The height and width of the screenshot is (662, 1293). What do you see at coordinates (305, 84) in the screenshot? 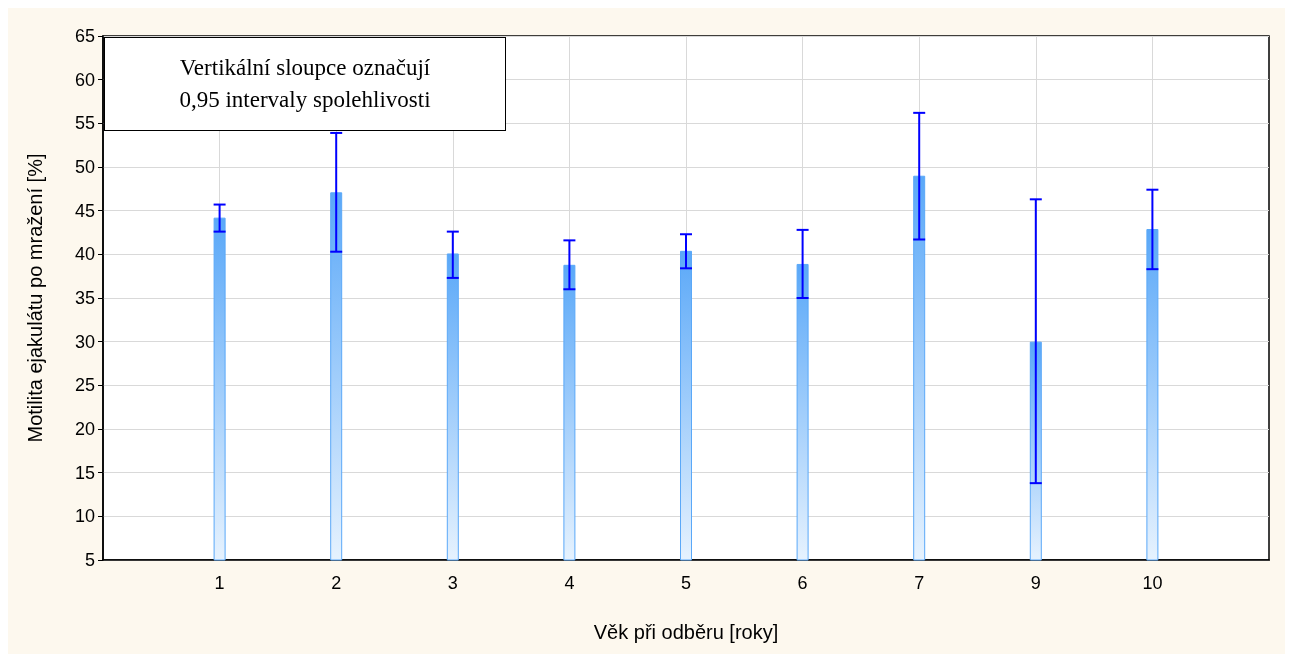
I see `note-box: Vertikální sloupce označují 0,95 intervaly spolehlivosti` at bounding box center [305, 84].